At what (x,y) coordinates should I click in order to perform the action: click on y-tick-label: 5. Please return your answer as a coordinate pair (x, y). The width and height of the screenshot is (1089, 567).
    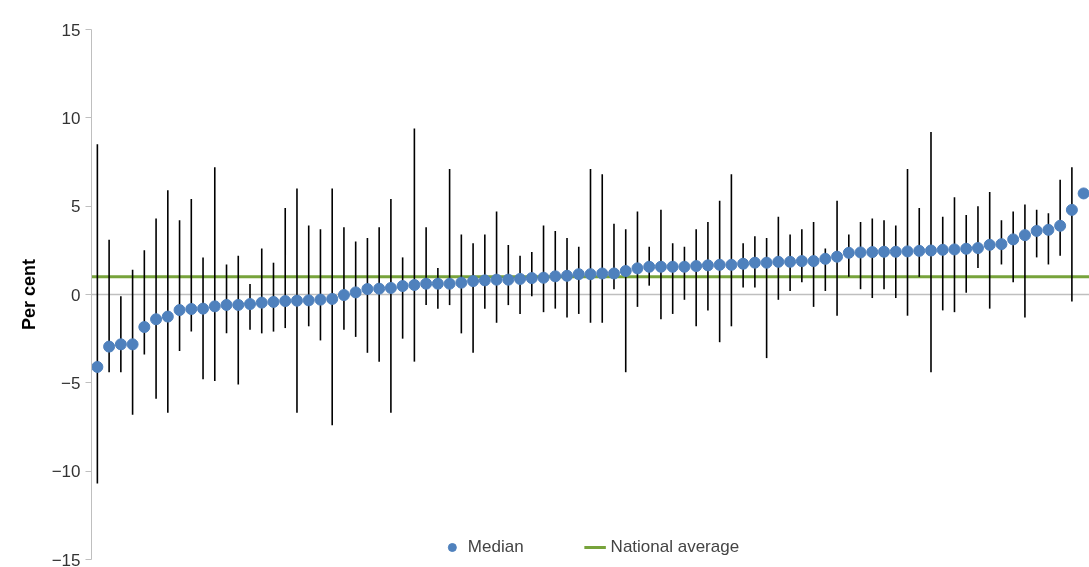
    Looking at the image, I should click on (76, 207).